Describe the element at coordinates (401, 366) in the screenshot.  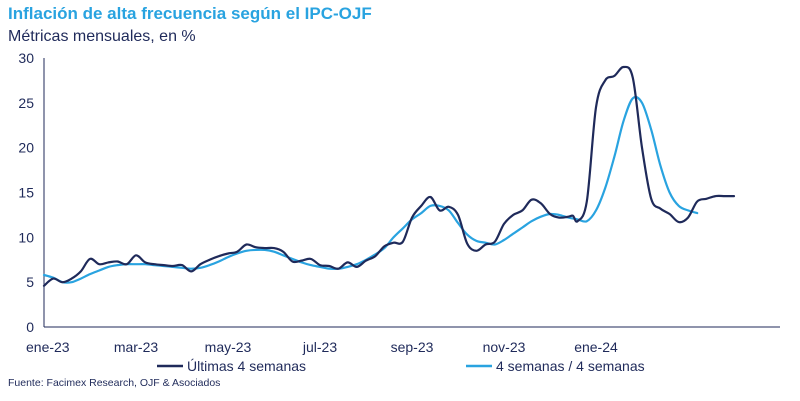
I see `legend: Últimas 4 semanas 4 semanas / 4 semanas` at that location.